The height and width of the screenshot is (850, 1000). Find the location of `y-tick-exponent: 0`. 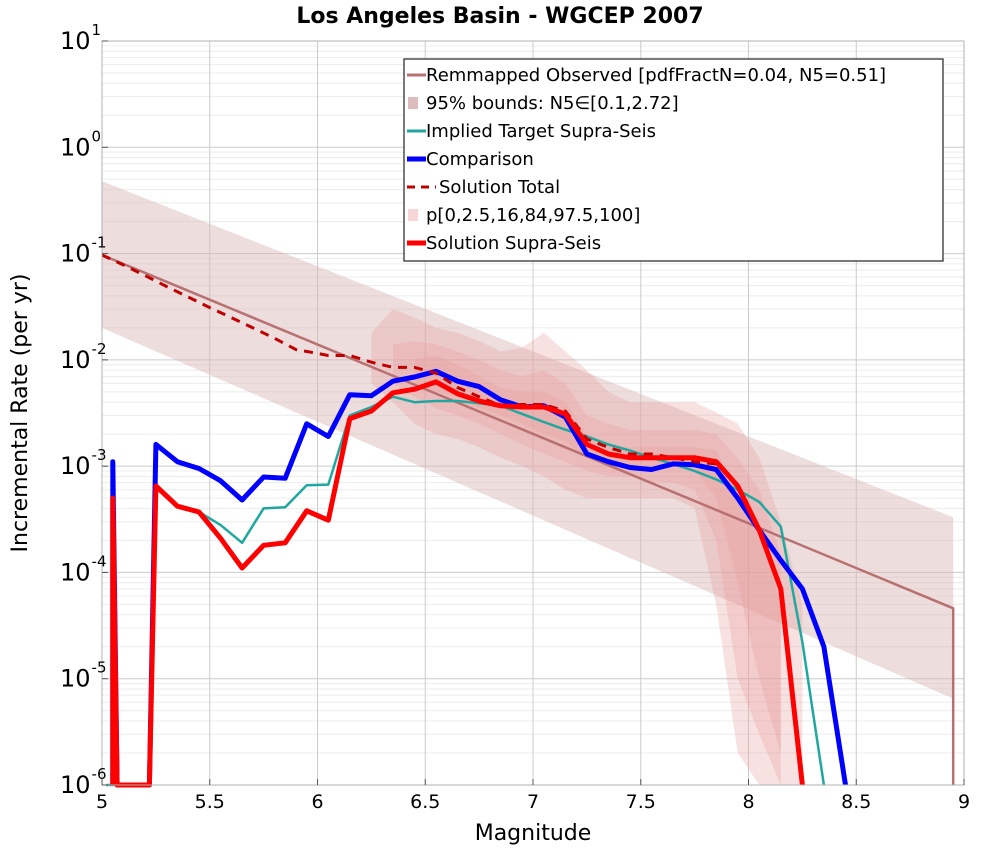

y-tick-exponent: 0 is located at coordinates (97, 136).